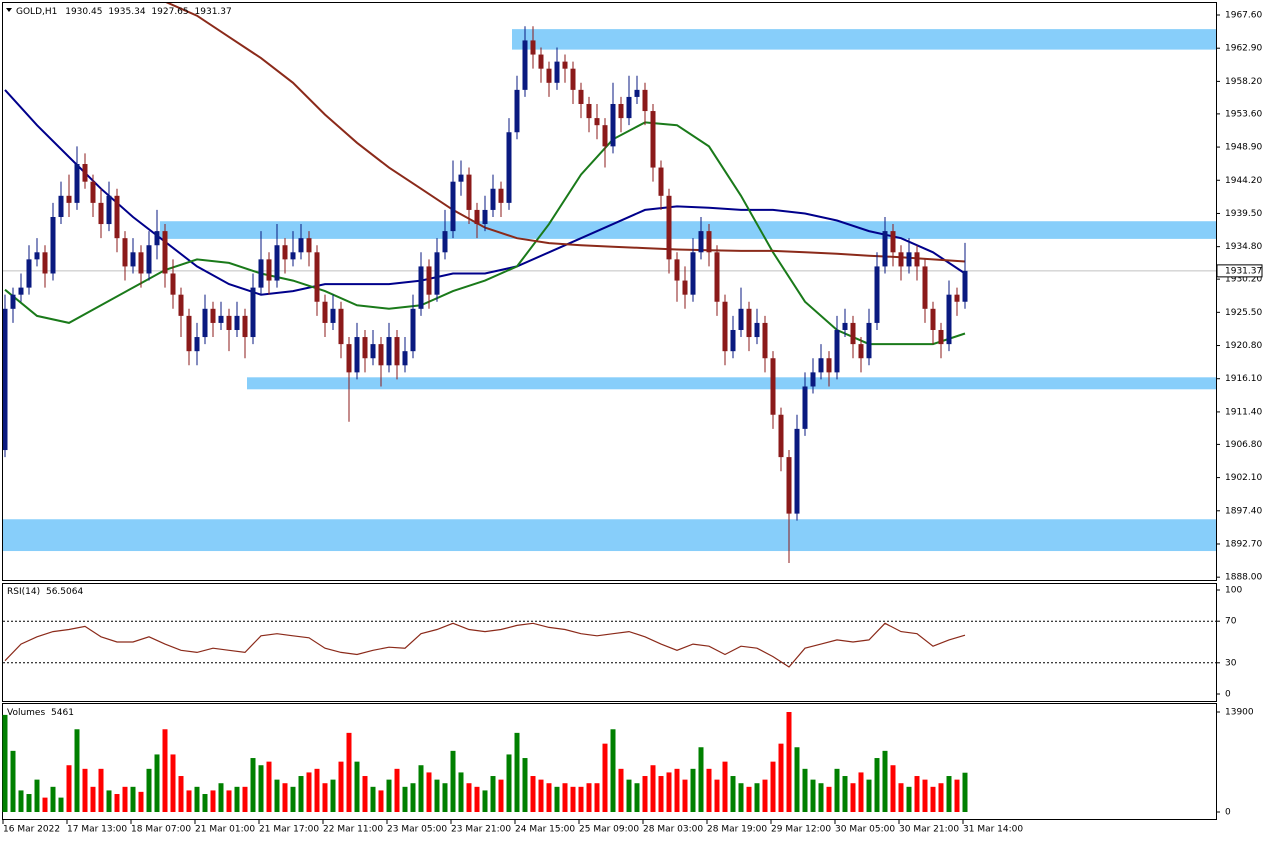 This screenshot has height=844, width=1264. What do you see at coordinates (1233, 591) in the screenshot?
I see `rsi-tick-label: 100` at bounding box center [1233, 591].